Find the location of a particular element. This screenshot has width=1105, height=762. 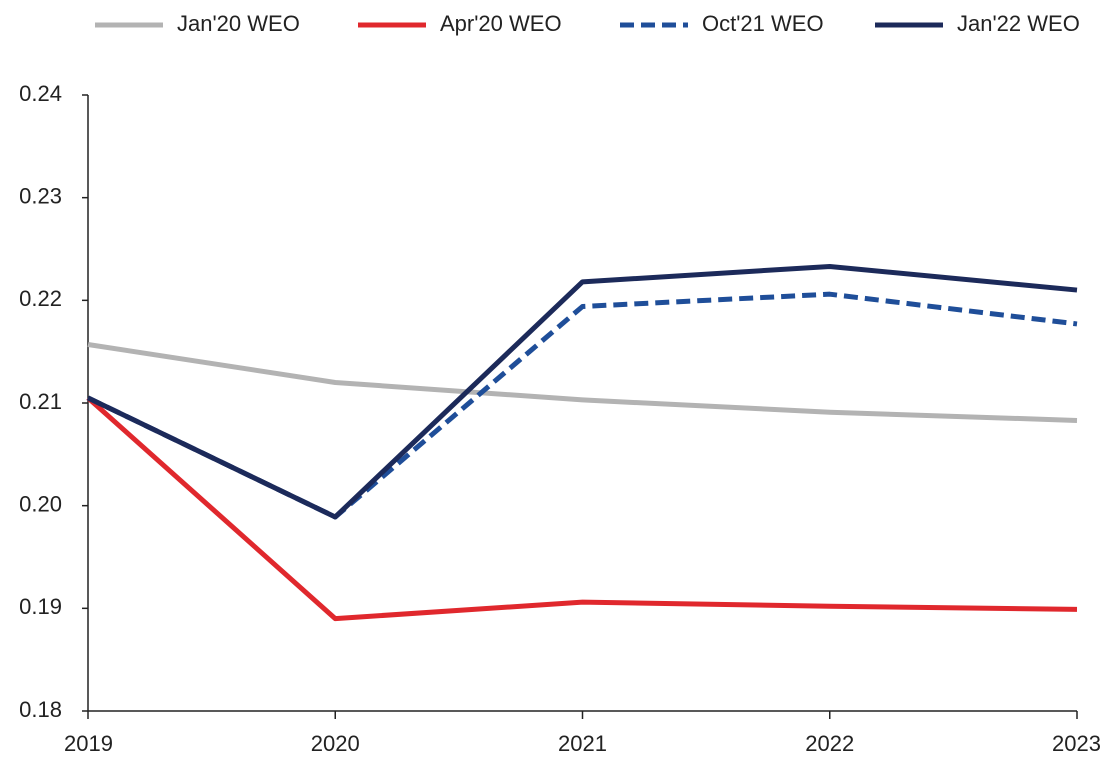

y-tick-label: 0.23 is located at coordinates (40, 195).